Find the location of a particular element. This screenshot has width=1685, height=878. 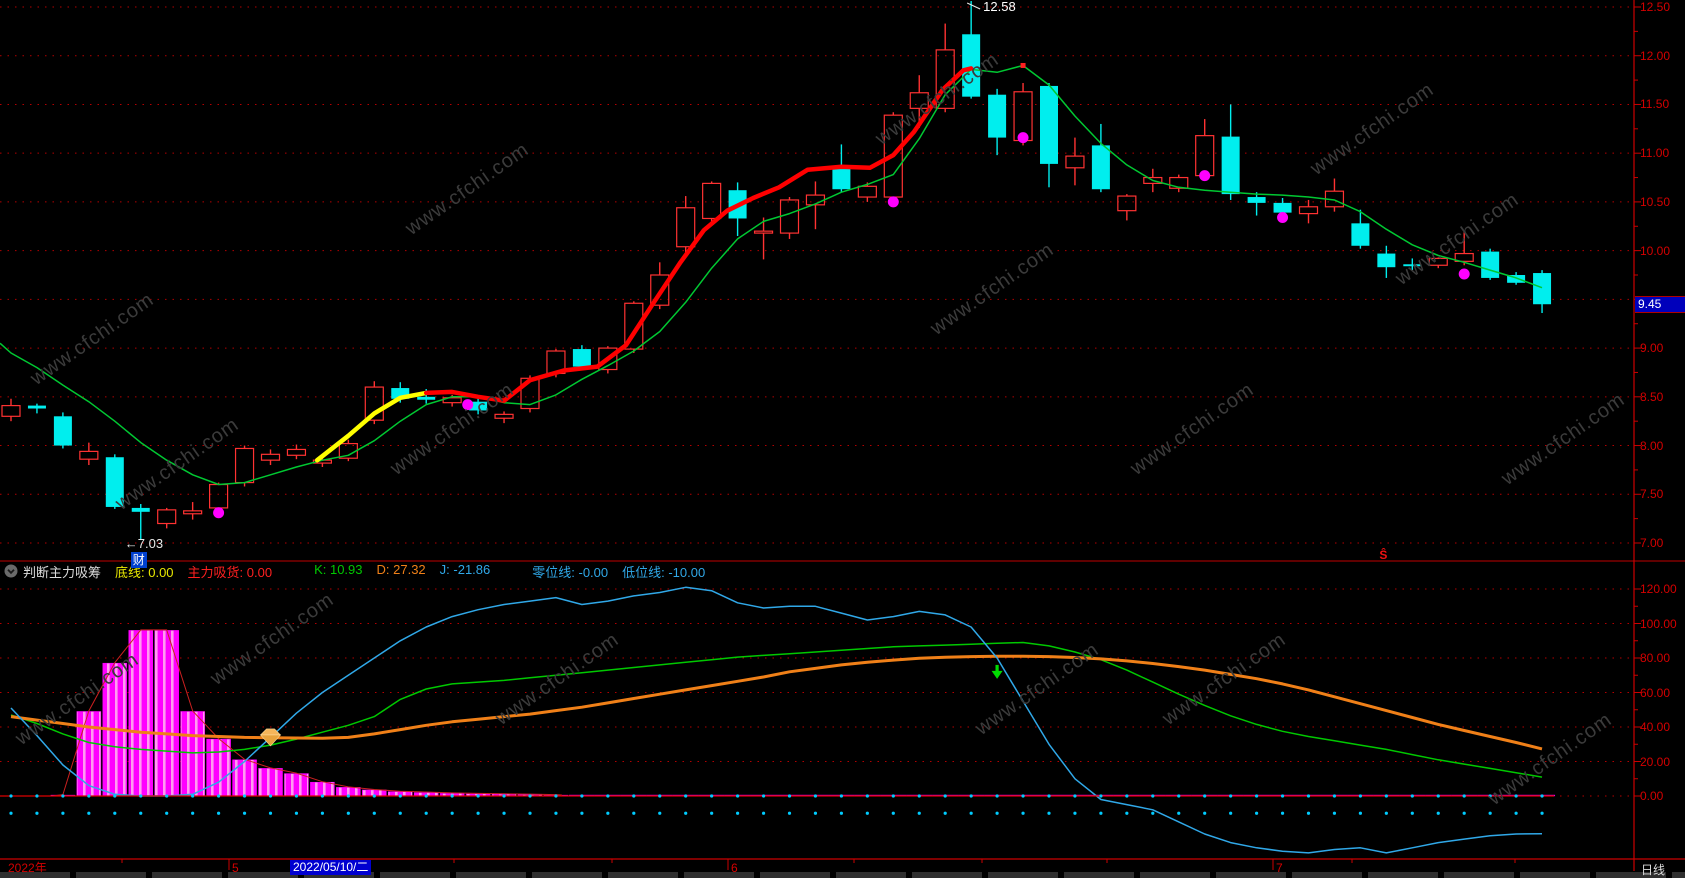

selected-date-label: 2022/05/10/二 is located at coordinates (331, 867).